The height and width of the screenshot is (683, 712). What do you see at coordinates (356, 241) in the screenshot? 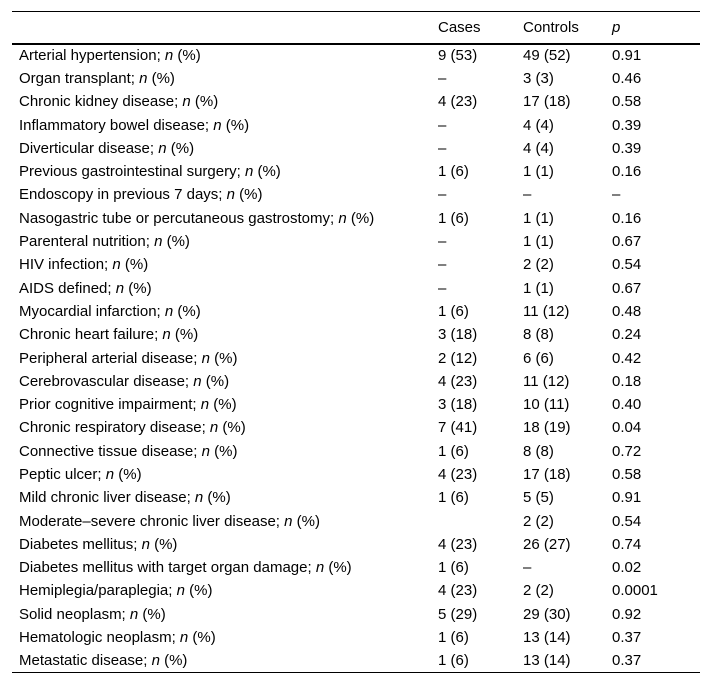
I see `table-row: Parenteral nutrition; n (%) – 1 (1) 0.67` at bounding box center [356, 241].